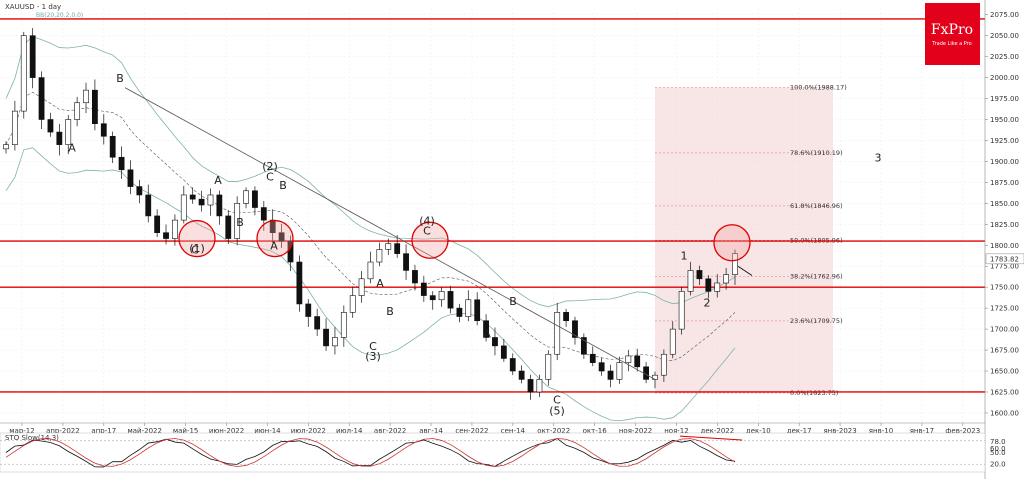  What do you see at coordinates (513, 431) in the screenshot?
I see `date-tick-label: сен-14` at bounding box center [513, 431].